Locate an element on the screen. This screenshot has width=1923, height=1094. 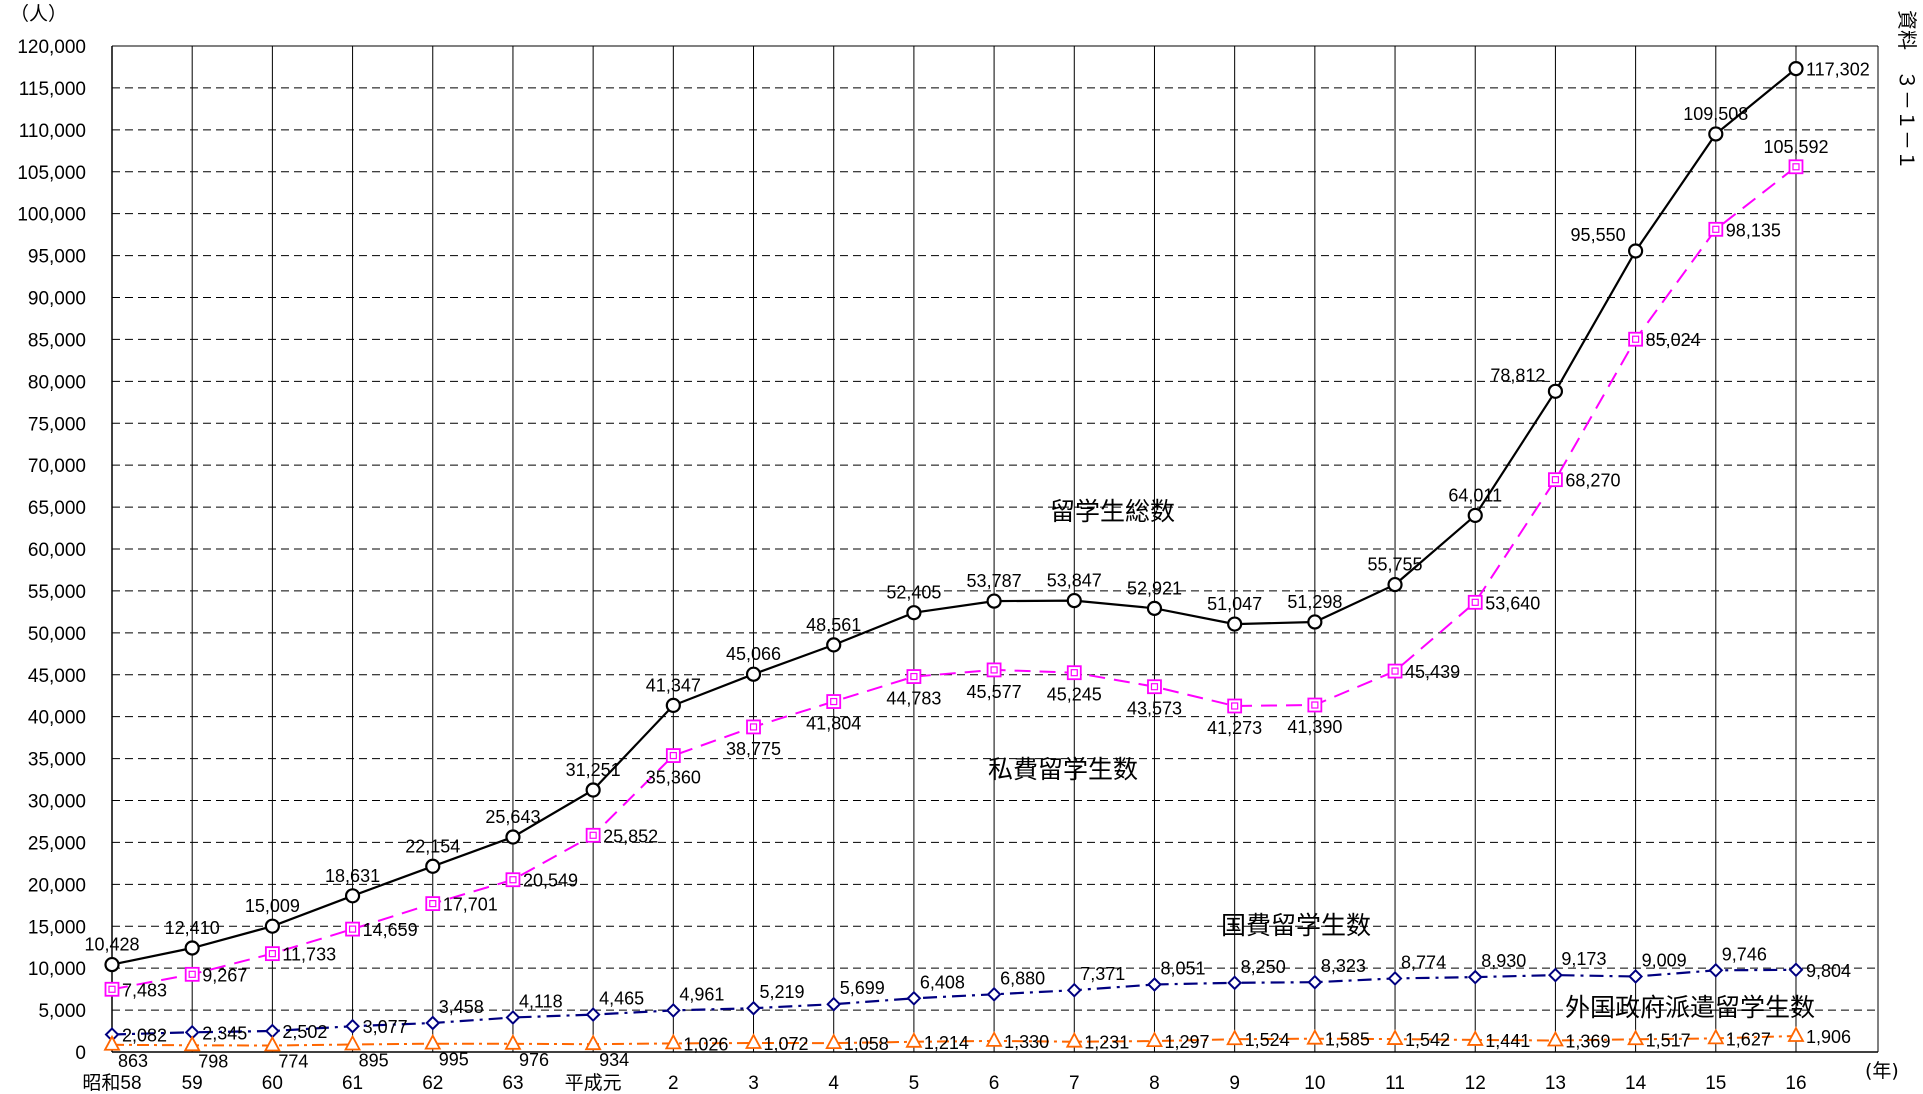
data-label: 53,787 is located at coordinates (994, 581).